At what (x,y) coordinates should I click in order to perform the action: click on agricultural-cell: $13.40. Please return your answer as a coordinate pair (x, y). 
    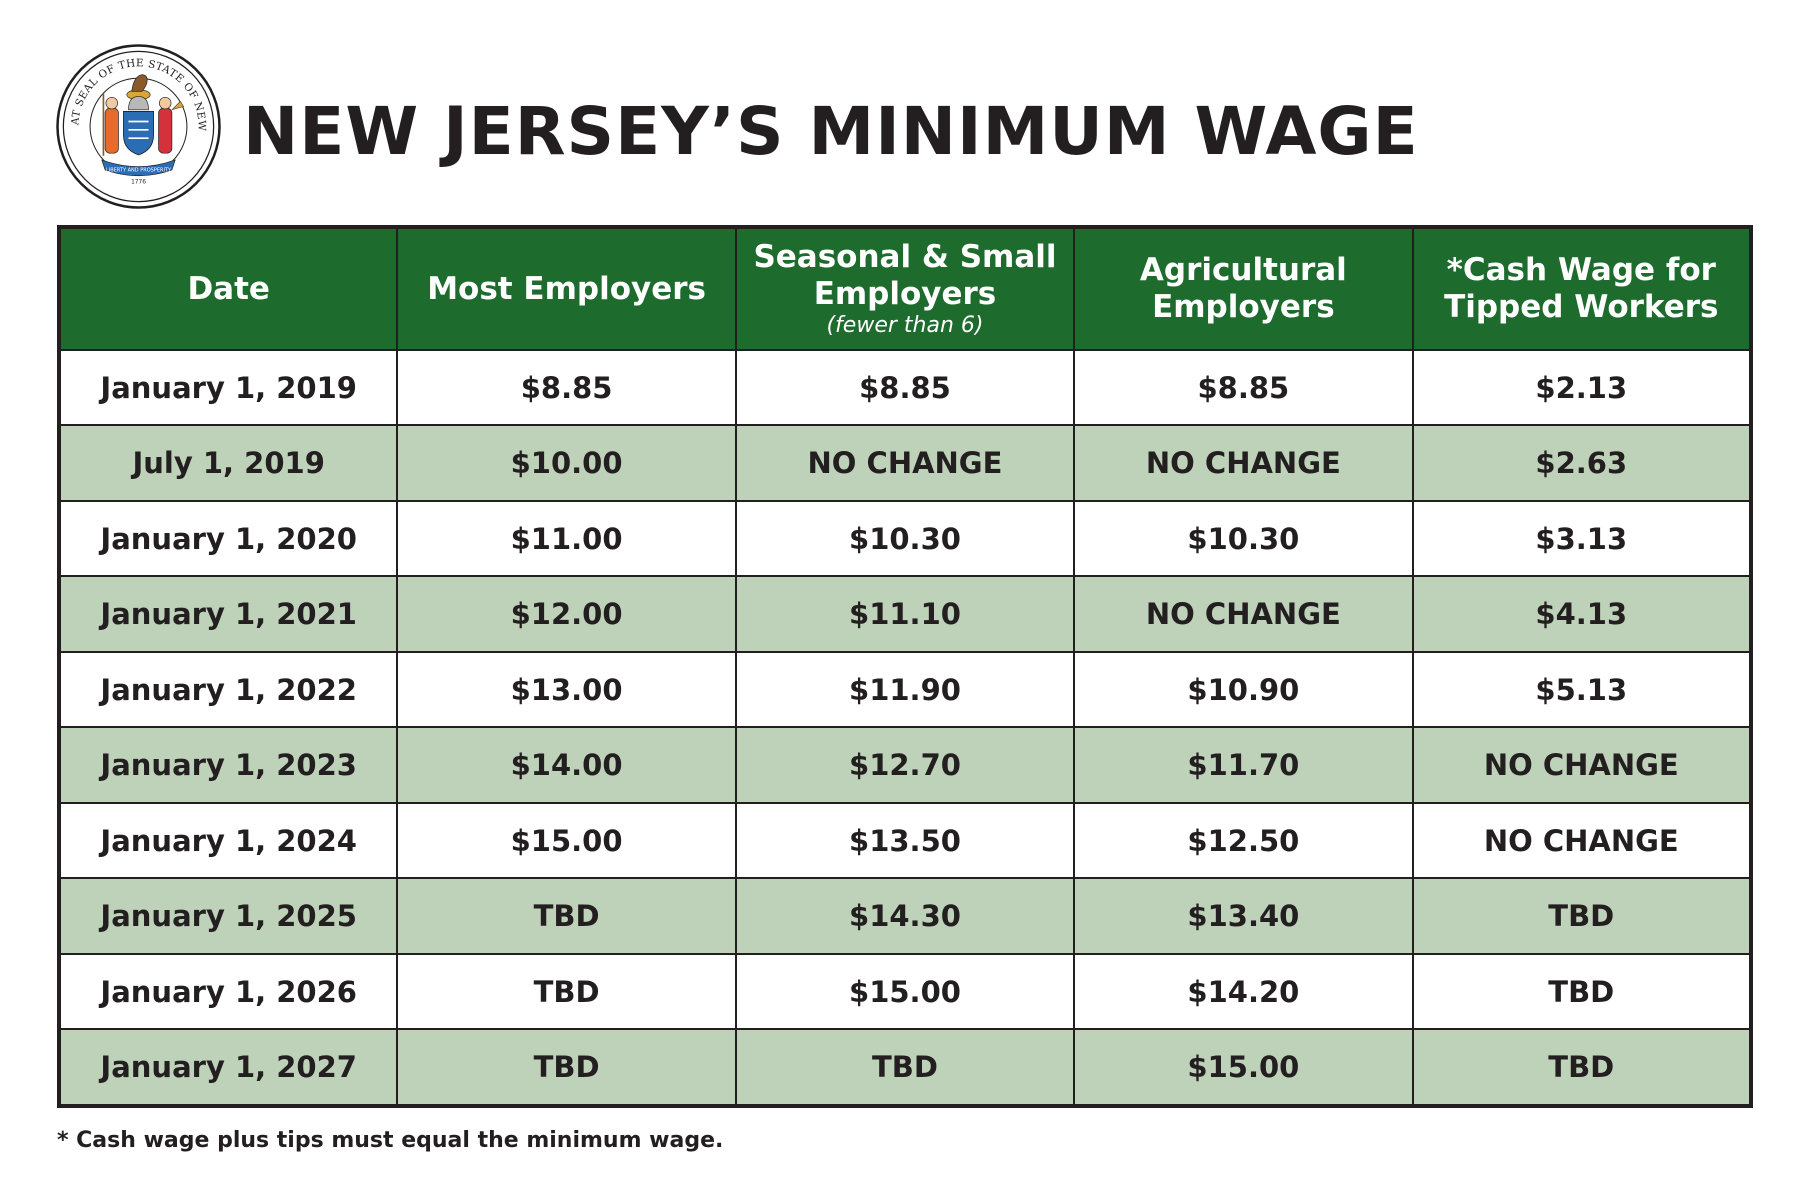
    Looking at the image, I should click on (1243, 916).